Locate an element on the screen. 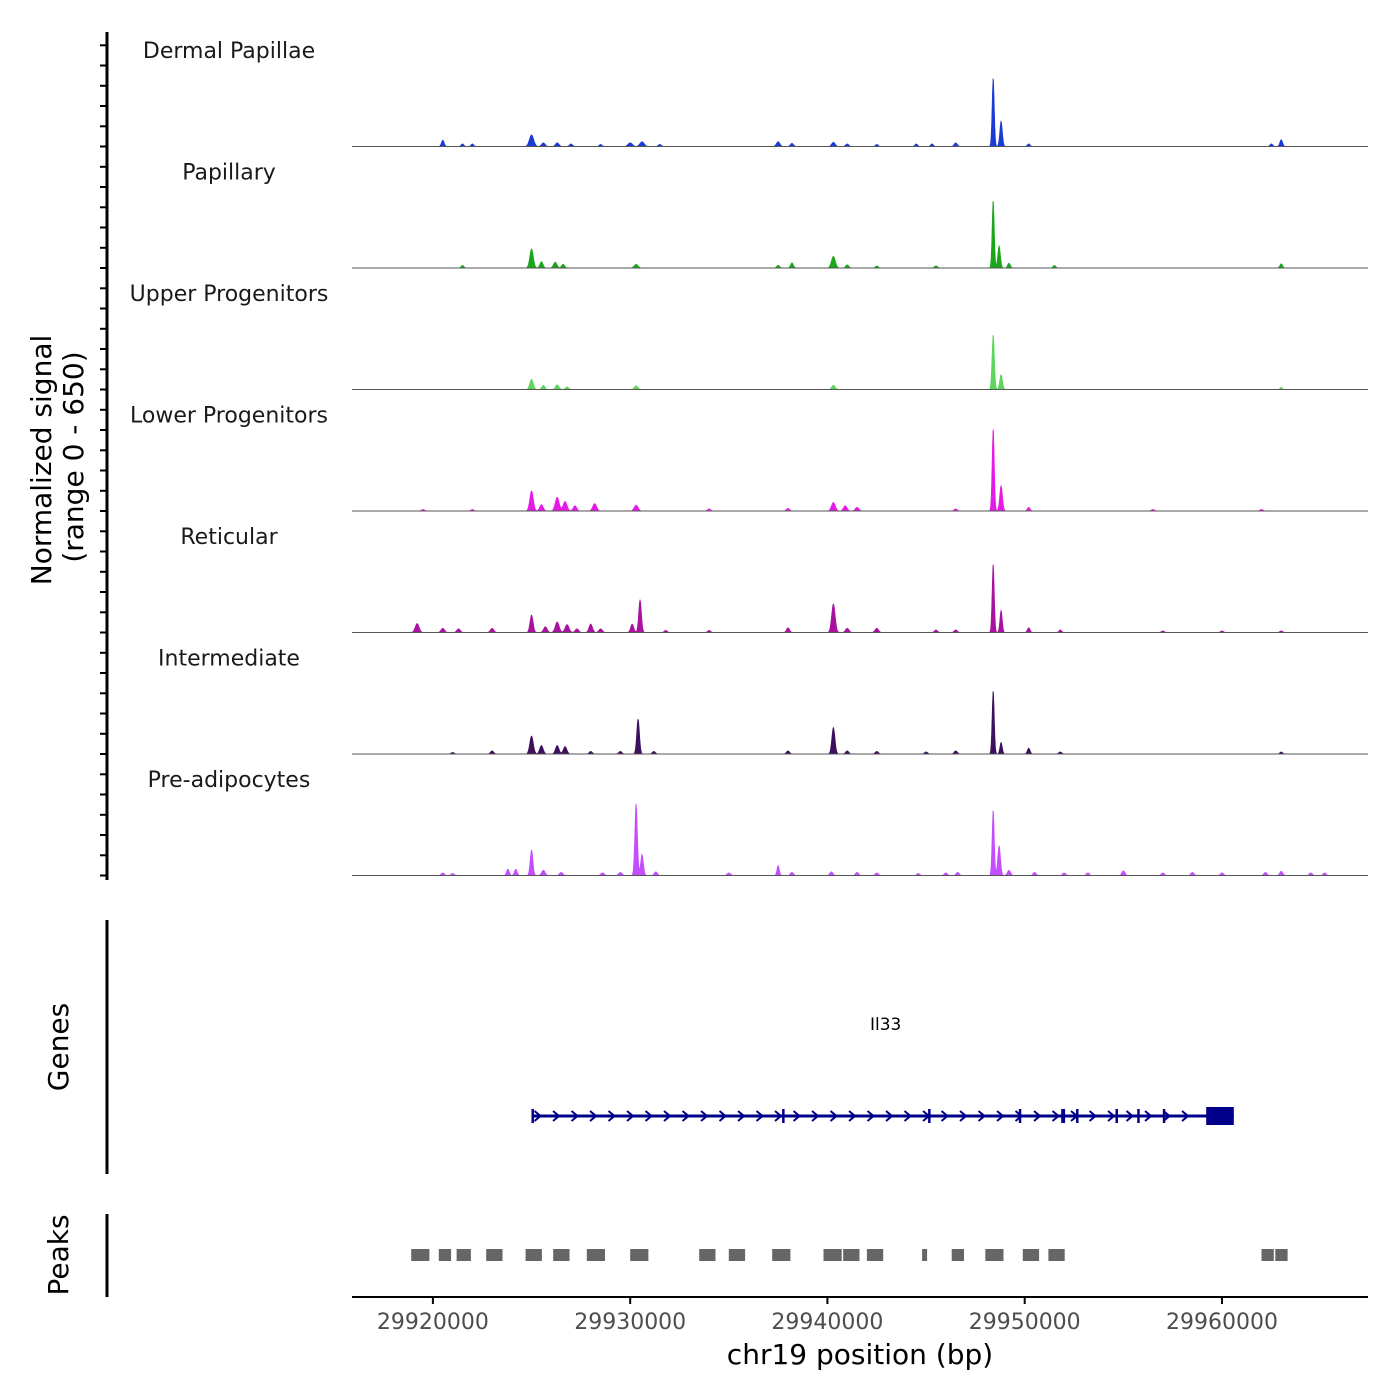  x-tick-label: 29930000 is located at coordinates (630, 1322).